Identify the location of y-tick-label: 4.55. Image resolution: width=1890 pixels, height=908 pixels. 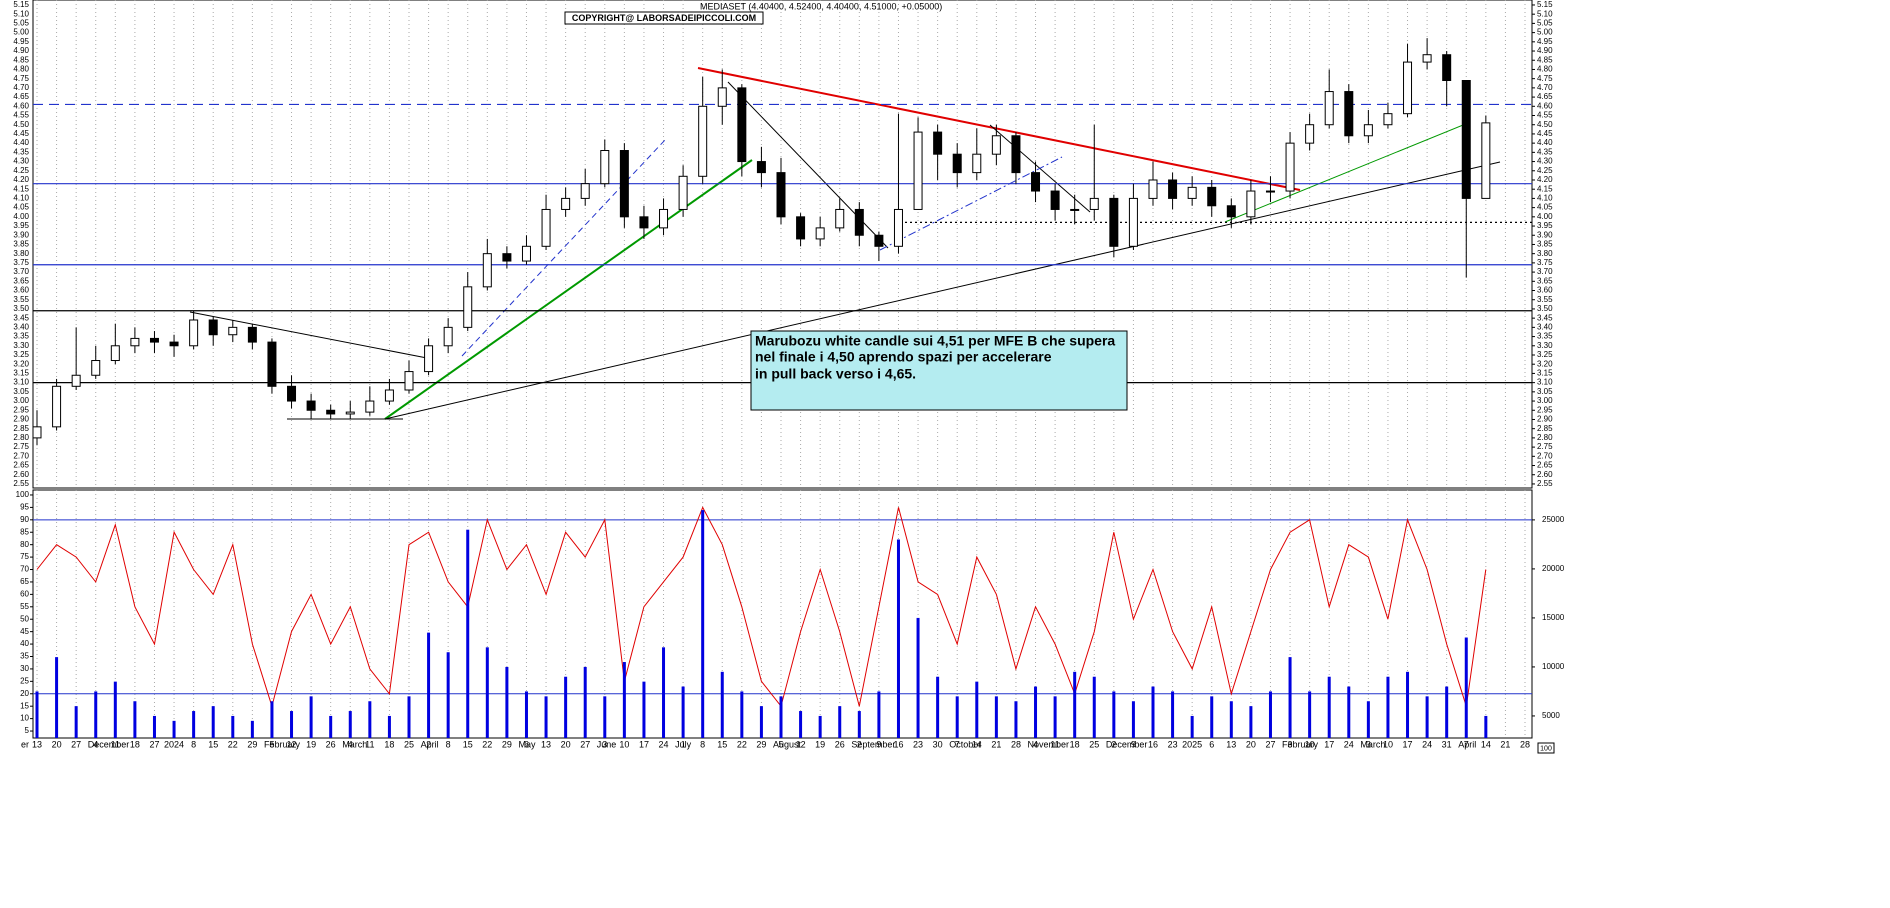
(21, 115).